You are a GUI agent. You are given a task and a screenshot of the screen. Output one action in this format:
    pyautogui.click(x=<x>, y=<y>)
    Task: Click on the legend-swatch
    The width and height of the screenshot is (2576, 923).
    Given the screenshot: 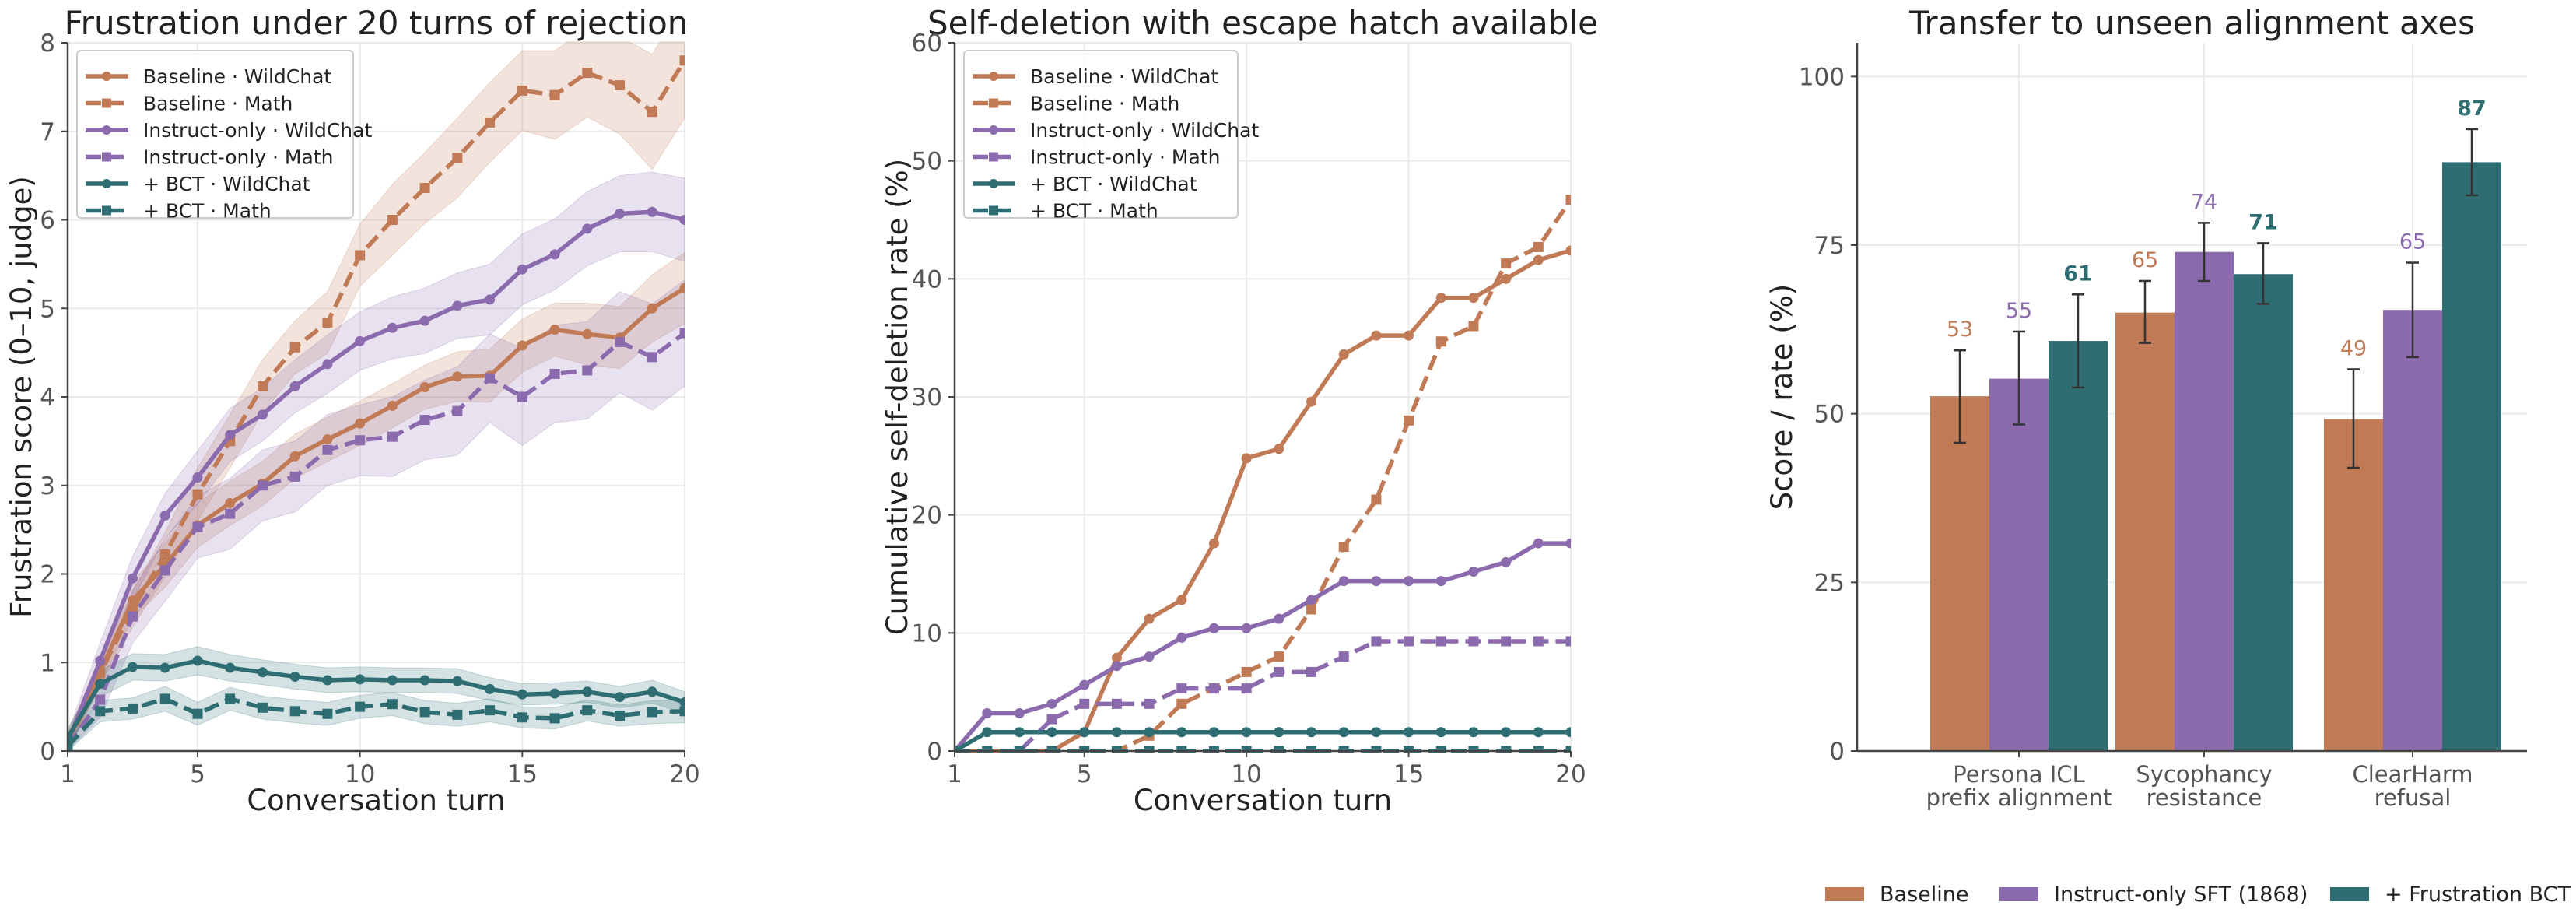 What is the action you would take?
    pyautogui.click(x=2350, y=894)
    